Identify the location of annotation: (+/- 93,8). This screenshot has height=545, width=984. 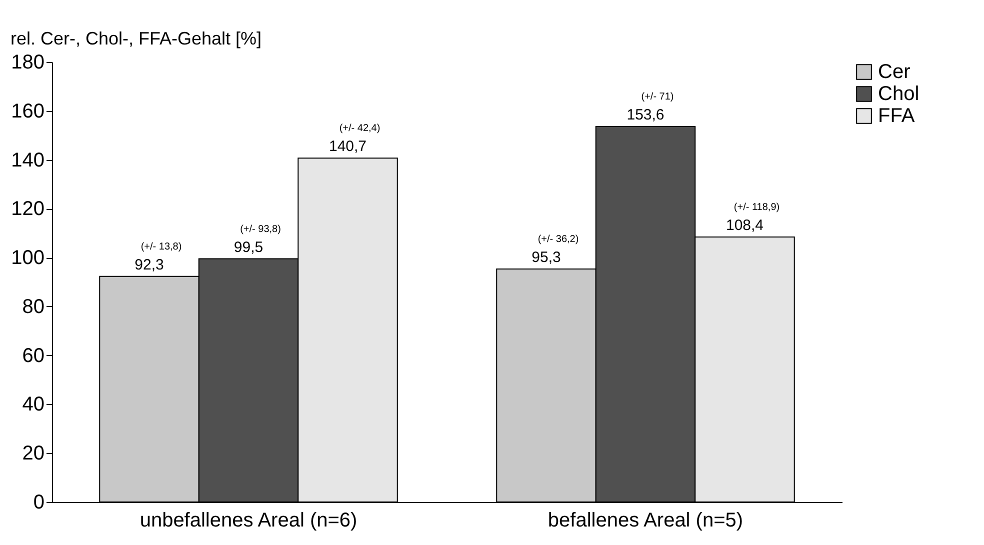
(260, 229).